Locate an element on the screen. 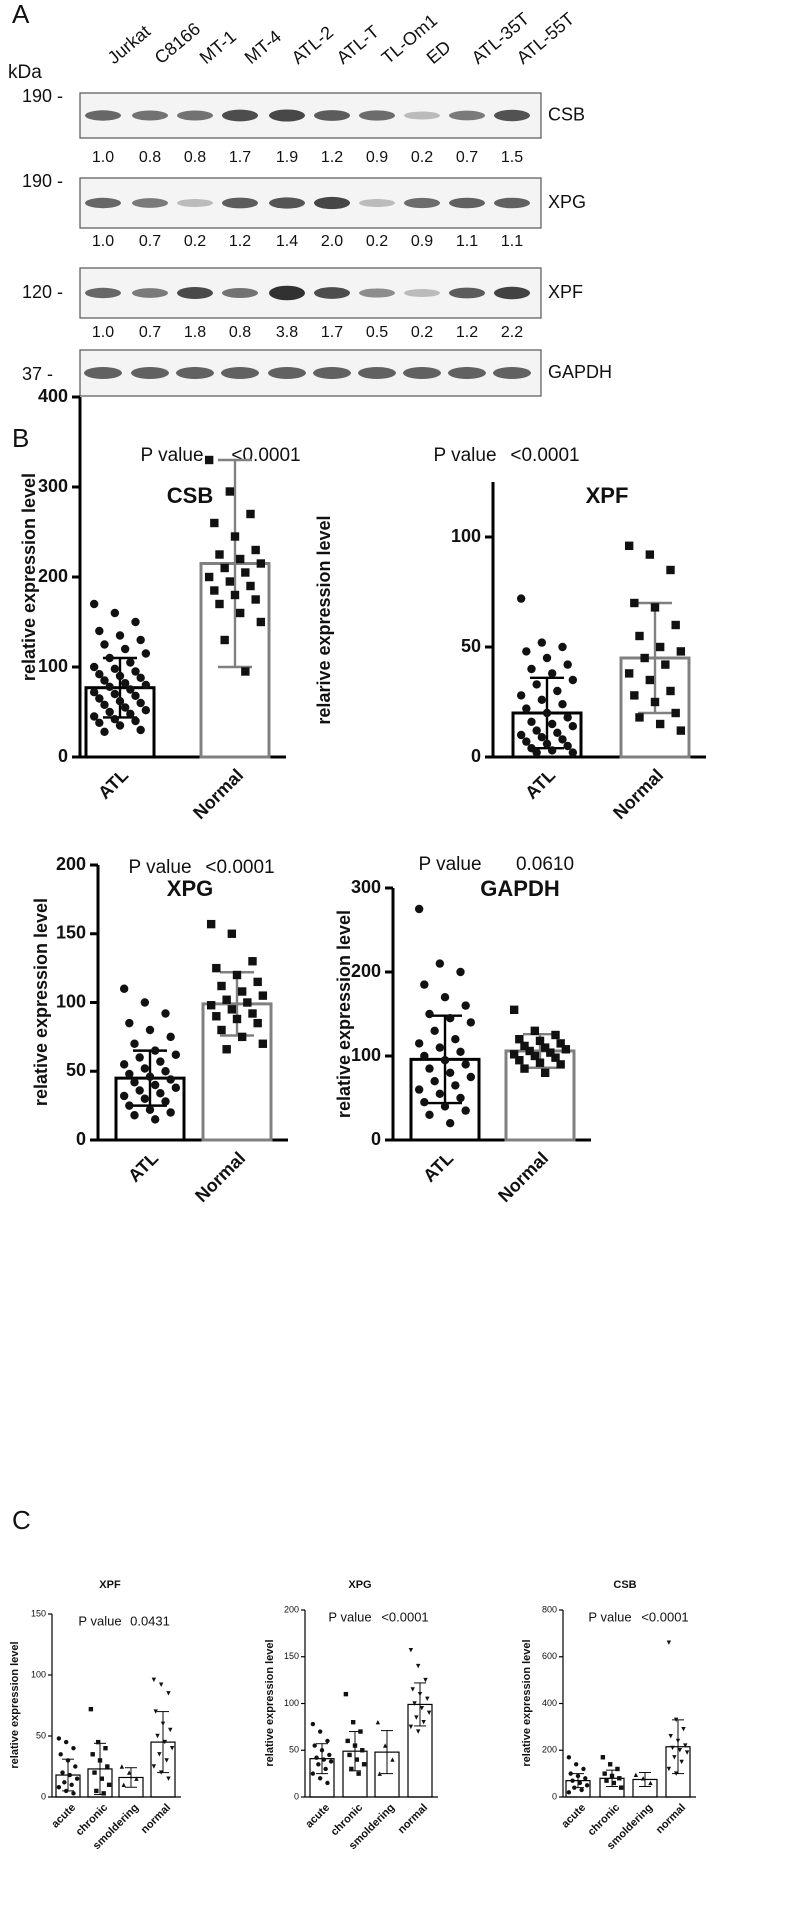 The image size is (792, 1916). protein-label: GAPDH is located at coordinates (580, 372).